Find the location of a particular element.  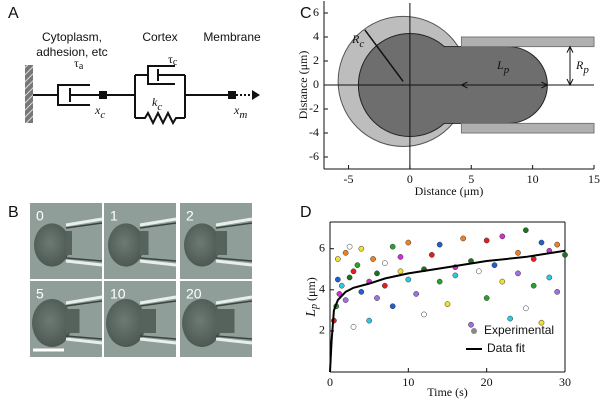

text-part: μ is located at coordinates (303, 67).